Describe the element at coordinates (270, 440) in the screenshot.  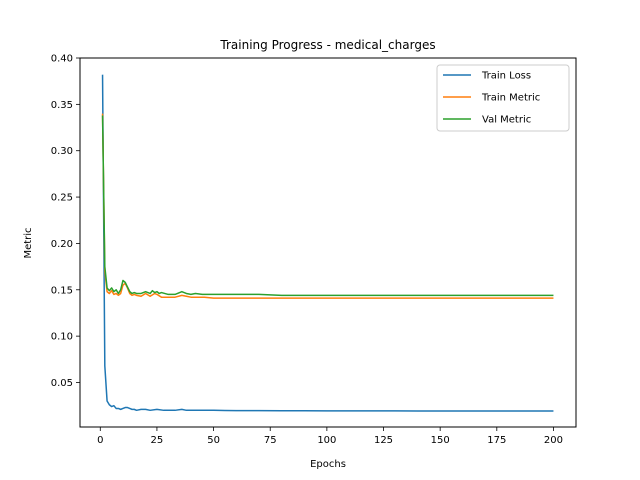
I see `x-tick-label: 75` at that location.